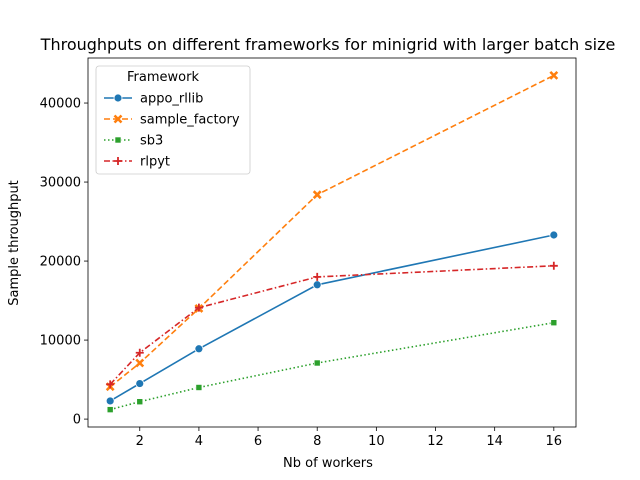  What do you see at coordinates (60, 183) in the screenshot?
I see `y-tick-label: 30000` at bounding box center [60, 183].